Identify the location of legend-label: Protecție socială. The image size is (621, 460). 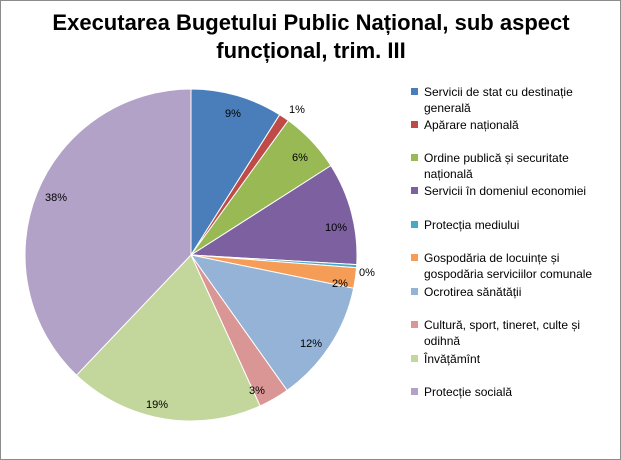
(468, 392).